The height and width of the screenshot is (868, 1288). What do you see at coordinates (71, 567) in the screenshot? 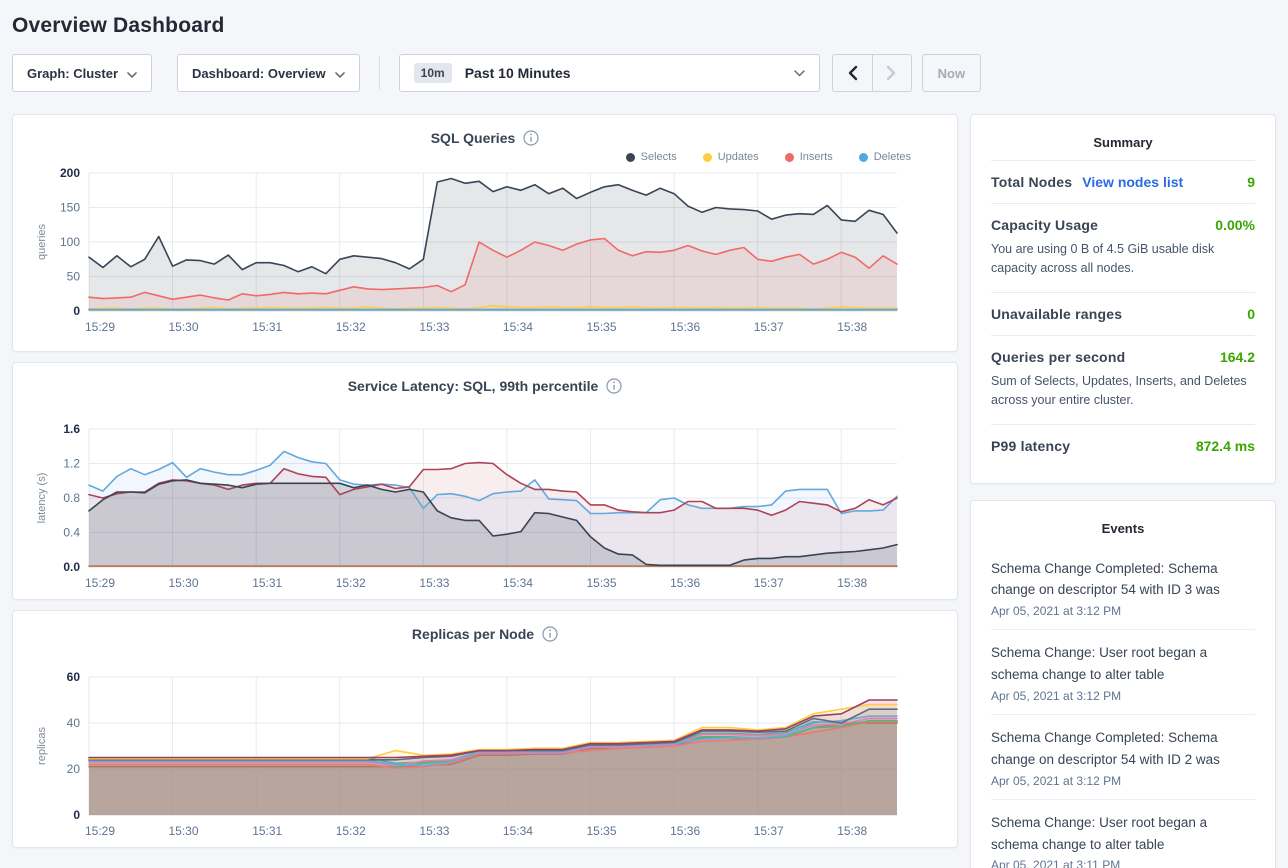
I see `svg-text: 0.0` at bounding box center [71, 567].